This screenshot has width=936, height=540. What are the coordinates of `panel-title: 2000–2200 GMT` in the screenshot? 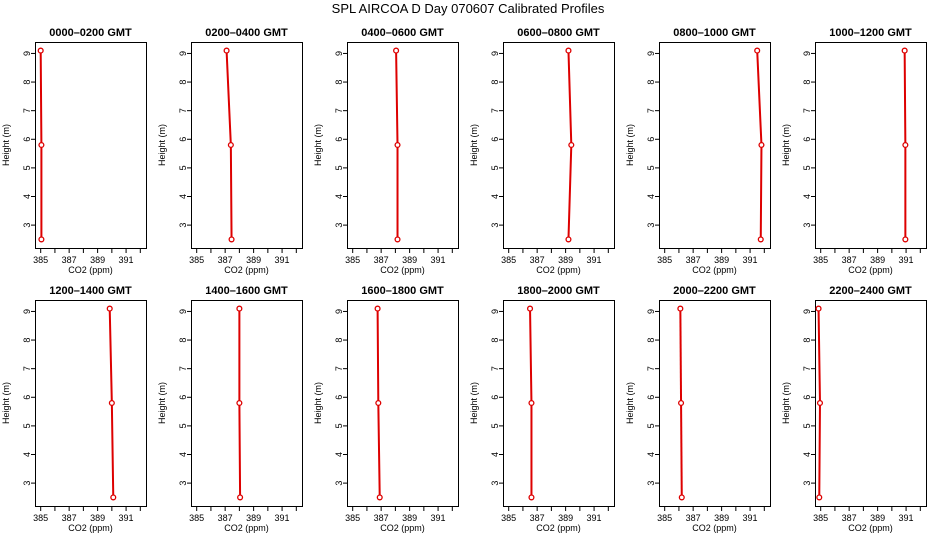 It's located at (714, 291).